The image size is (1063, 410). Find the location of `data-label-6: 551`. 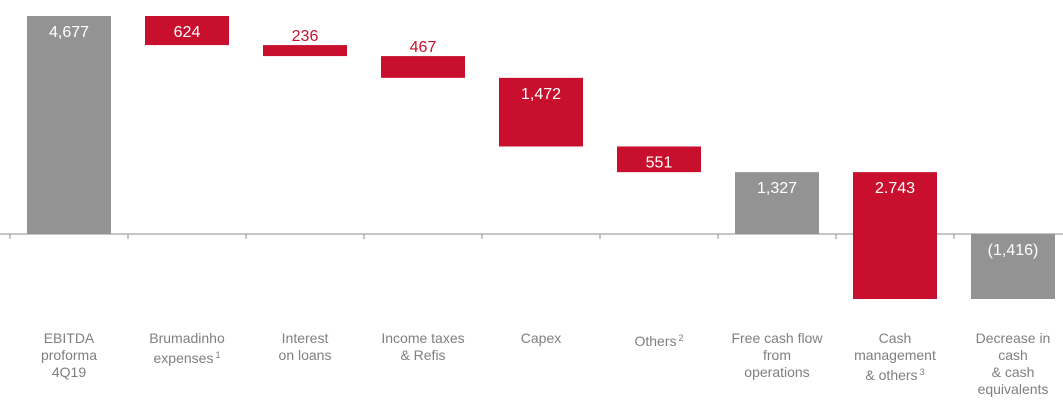

data-label-6: 551 is located at coordinates (659, 162).